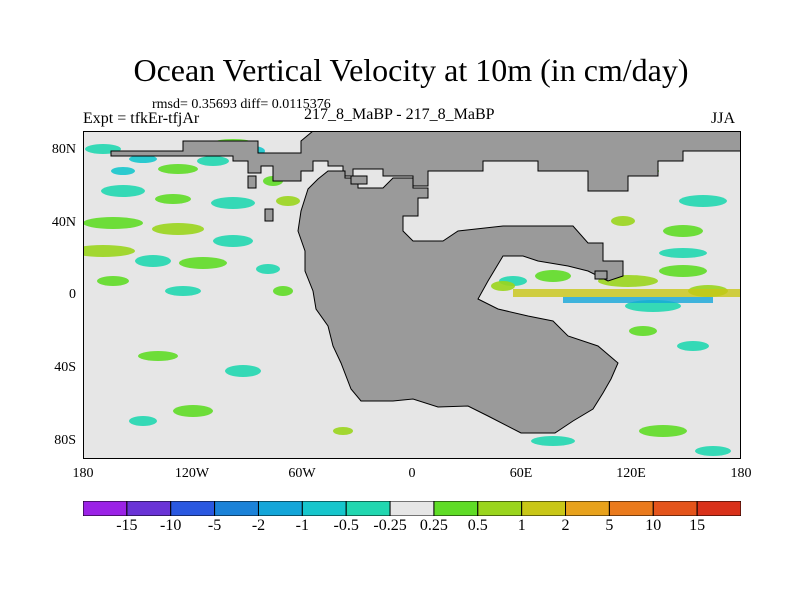  Describe the element at coordinates (258, 525) in the screenshot. I see `colorbar-label: -2` at that location.